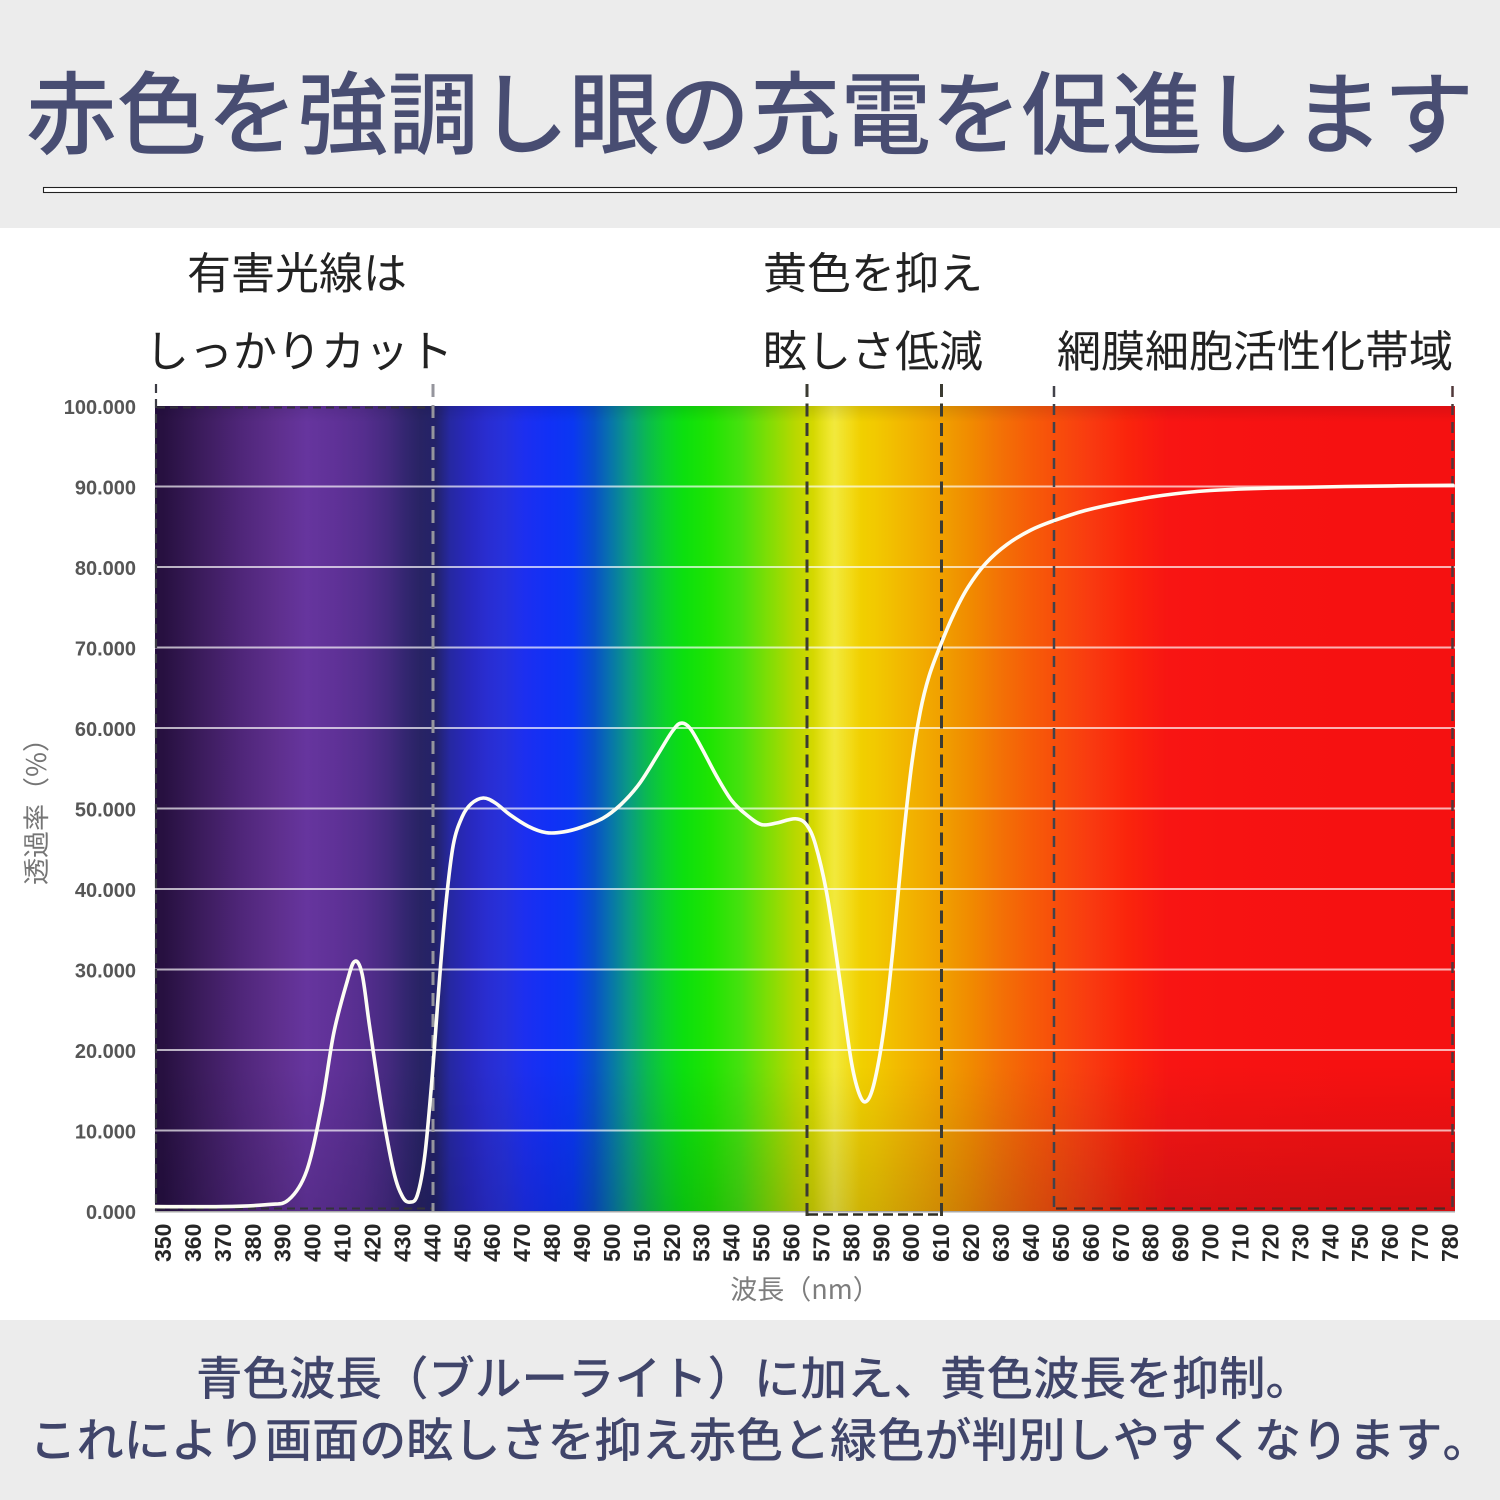  What do you see at coordinates (432, 1243) in the screenshot?
I see `svg-text: 440` at bounding box center [432, 1243].